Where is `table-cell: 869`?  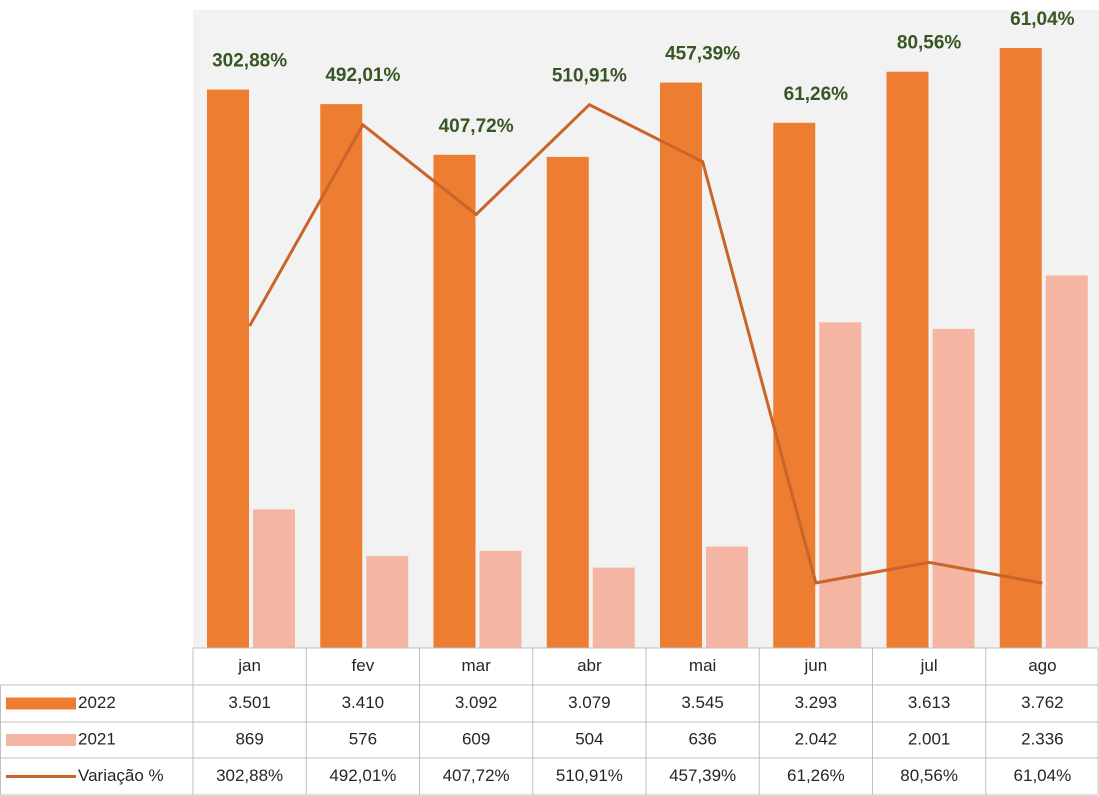
table-cell: 869 is located at coordinates (249, 738).